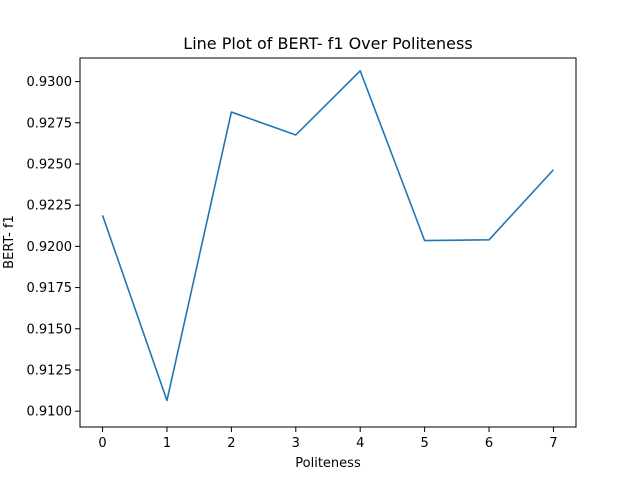 The image size is (640, 480). Describe the element at coordinates (50, 370) in the screenshot. I see `y-tick-label: 0.9125` at that location.